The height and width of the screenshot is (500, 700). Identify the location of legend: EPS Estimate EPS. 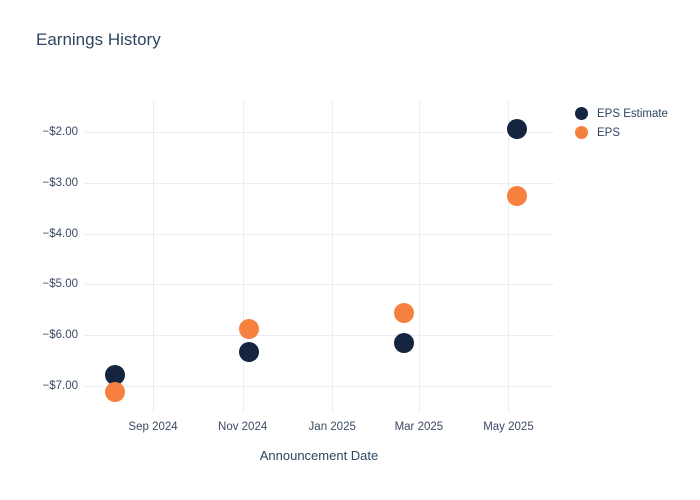
(621, 123).